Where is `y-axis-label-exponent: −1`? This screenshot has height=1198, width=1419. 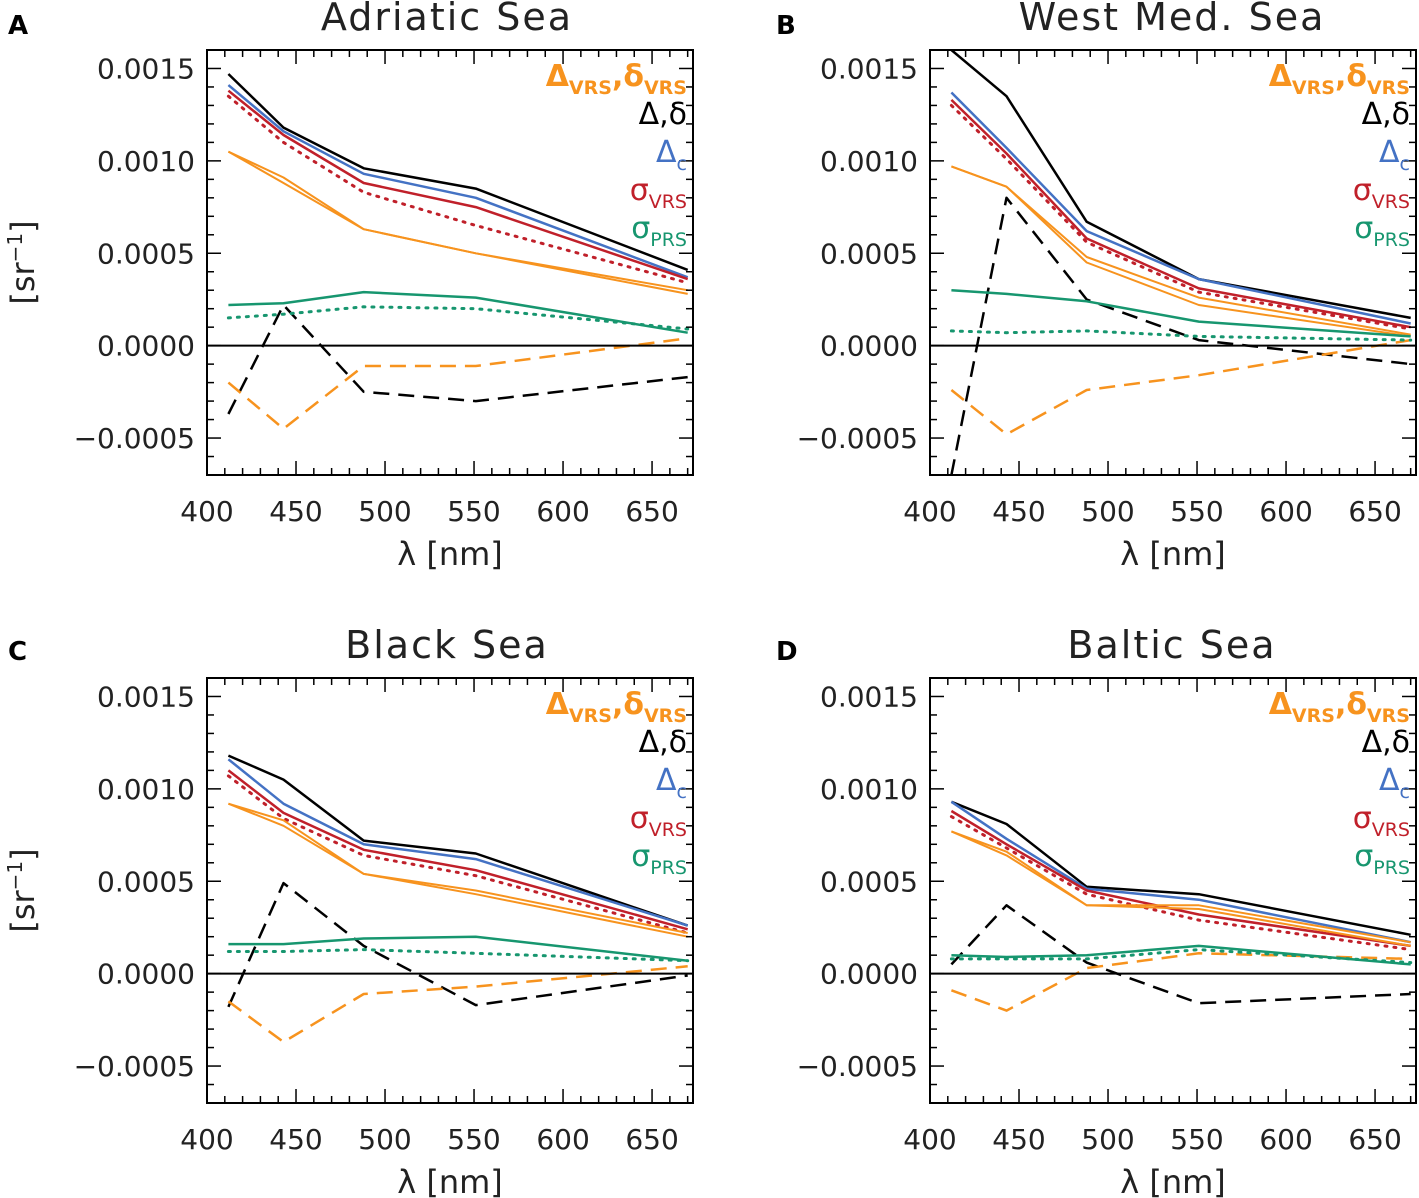 y-axis-label-exponent: −1 is located at coordinates (15, 247).